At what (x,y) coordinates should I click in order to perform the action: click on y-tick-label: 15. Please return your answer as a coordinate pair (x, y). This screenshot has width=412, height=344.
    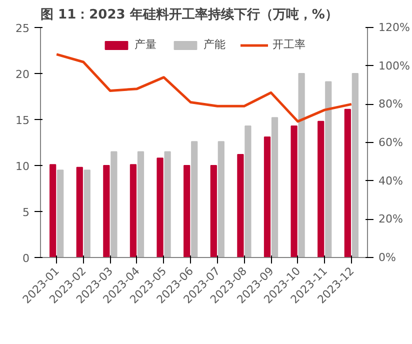
    Looking at the image, I should click on (23, 120).